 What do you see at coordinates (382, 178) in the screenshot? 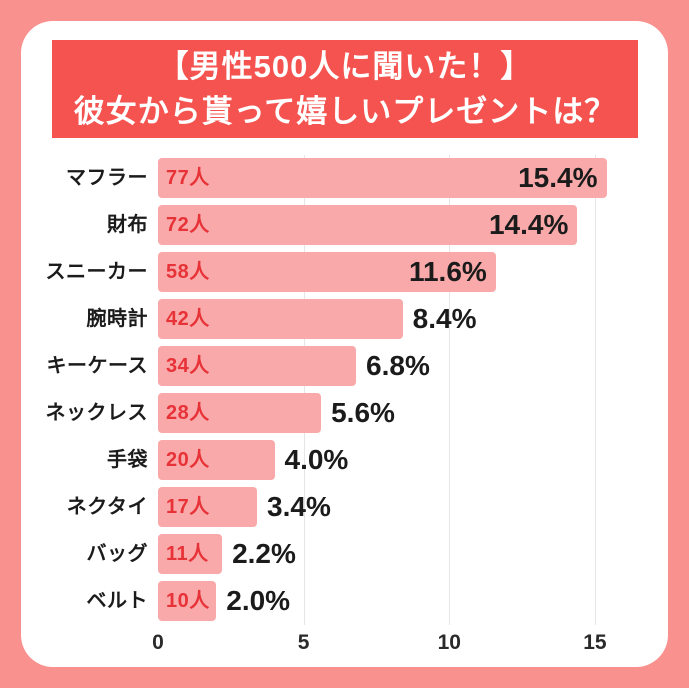
I see `bar: 77人 15.4%` at bounding box center [382, 178].